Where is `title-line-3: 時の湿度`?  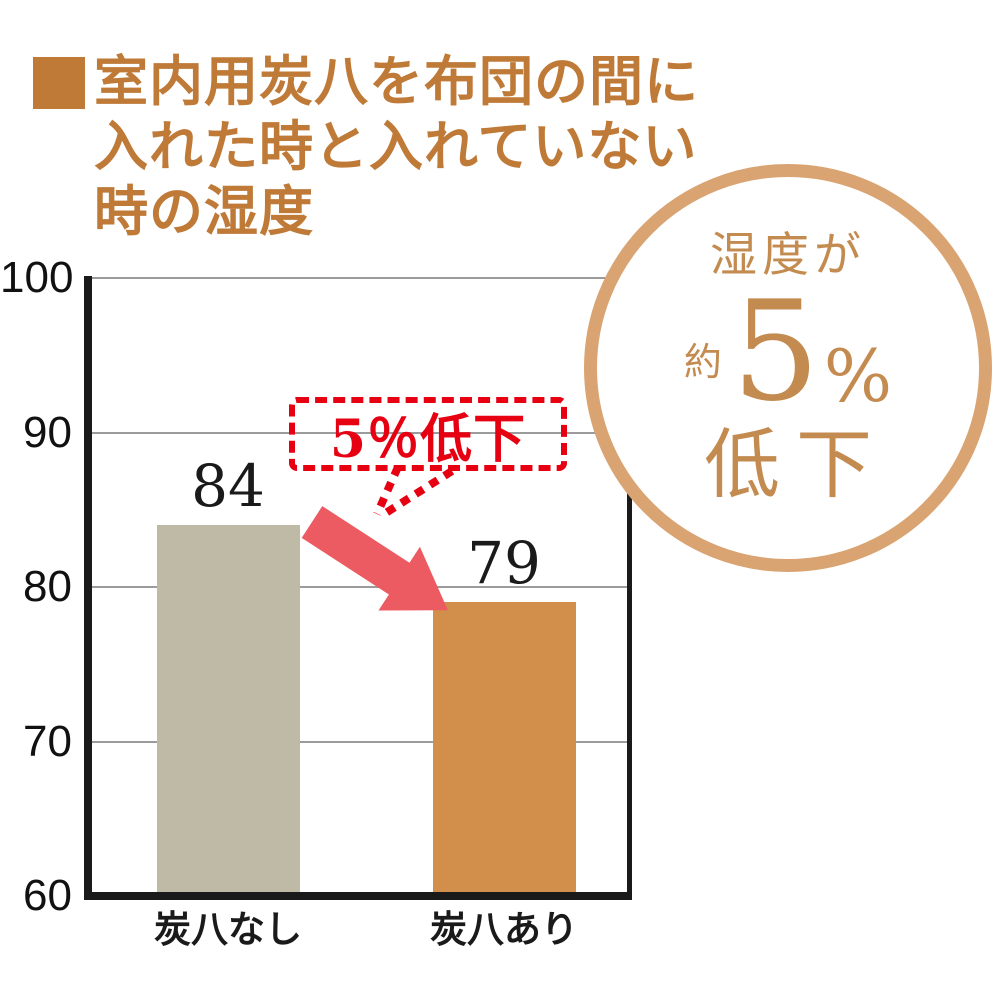 title-line-3: 時の湿度 is located at coordinates (204, 212).